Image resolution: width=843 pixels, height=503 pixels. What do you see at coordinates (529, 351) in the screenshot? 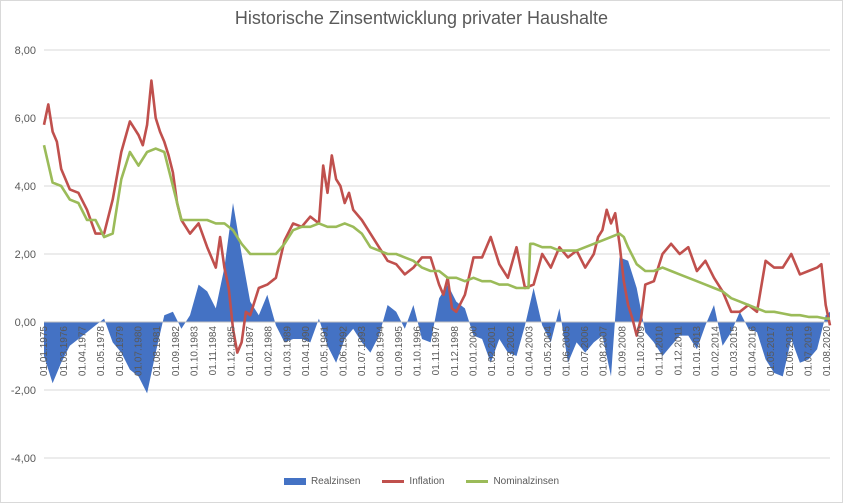
I see `x-tick-label-26: 01.04.2003` at bounding box center [529, 351].